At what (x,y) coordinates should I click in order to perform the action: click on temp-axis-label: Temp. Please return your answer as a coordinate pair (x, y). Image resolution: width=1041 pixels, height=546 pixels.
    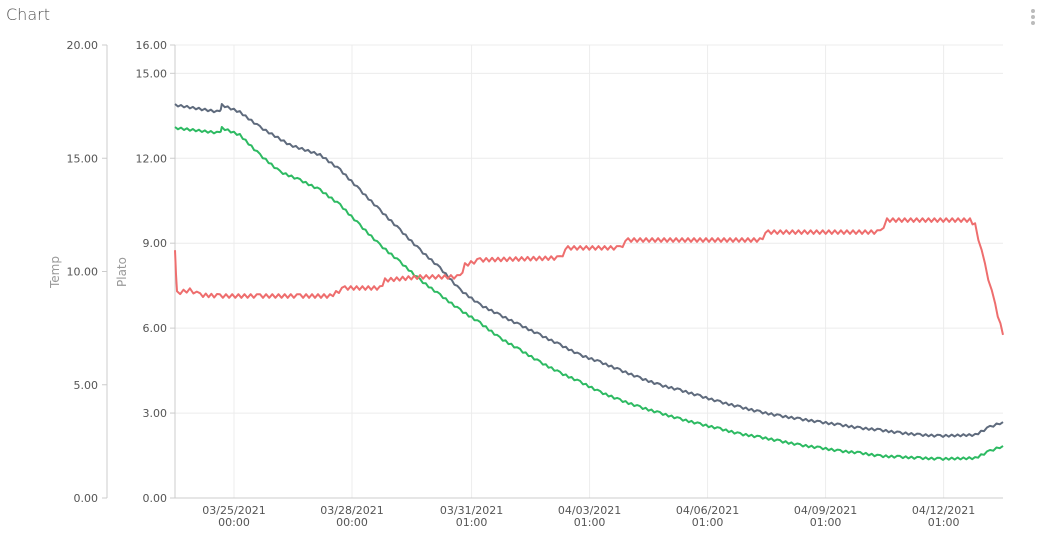
    Looking at the image, I should click on (55, 272).